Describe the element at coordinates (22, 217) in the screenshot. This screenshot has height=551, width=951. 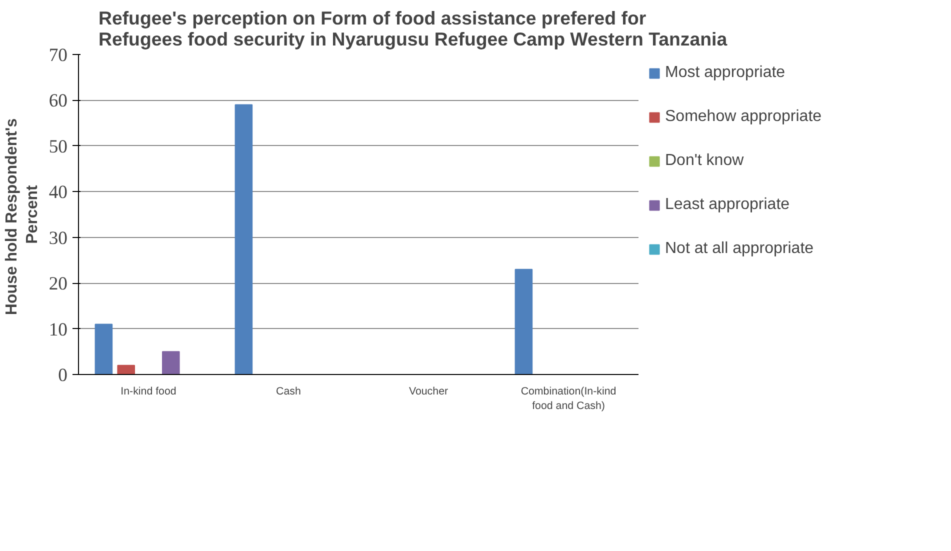
I see `y-axis-title: House hold Respondent's Percent` at that location.